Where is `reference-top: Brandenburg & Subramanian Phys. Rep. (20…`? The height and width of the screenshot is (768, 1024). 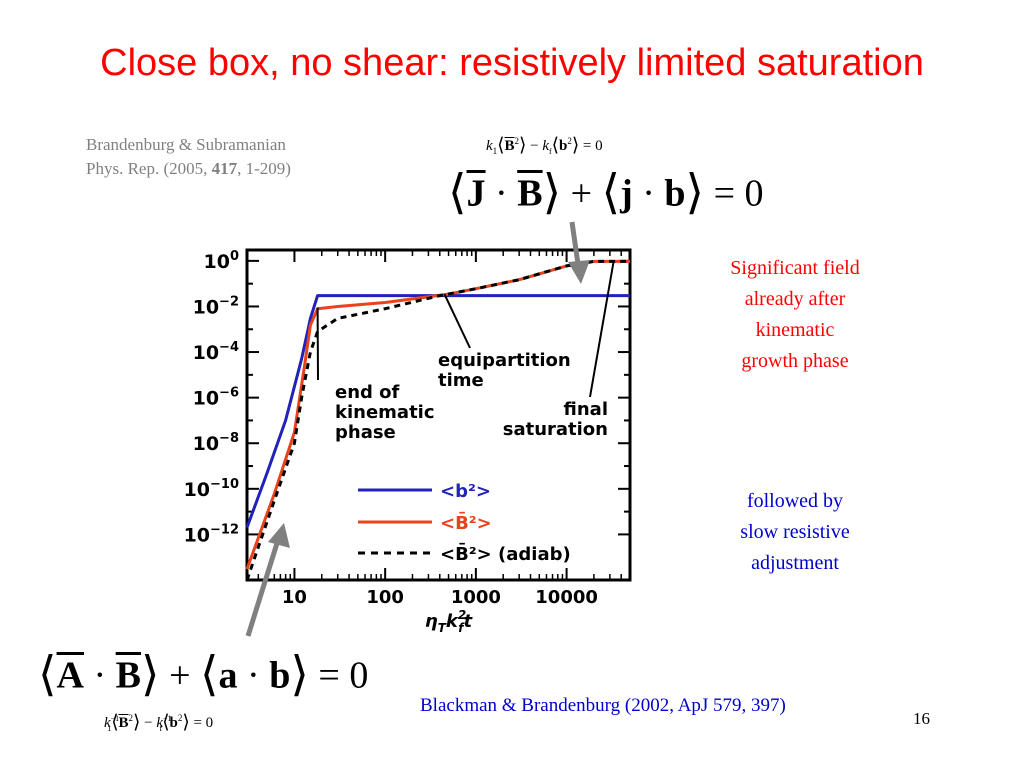 reference-top: Brandenburg & Subramanian Phys. Rep. (20… is located at coordinates (188, 157).